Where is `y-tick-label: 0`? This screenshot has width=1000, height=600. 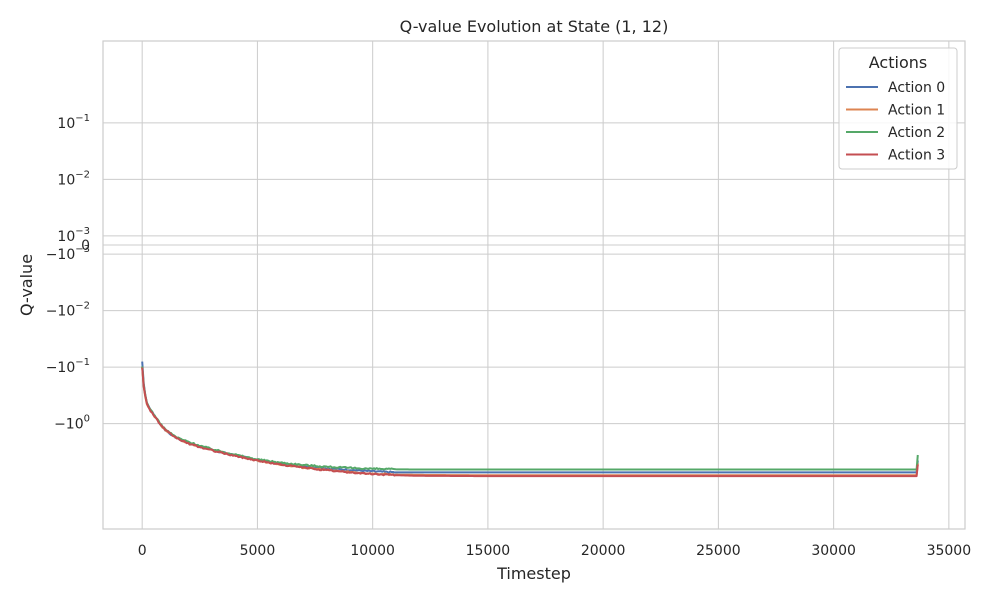
y-tick-label: 0 is located at coordinates (85, 246).